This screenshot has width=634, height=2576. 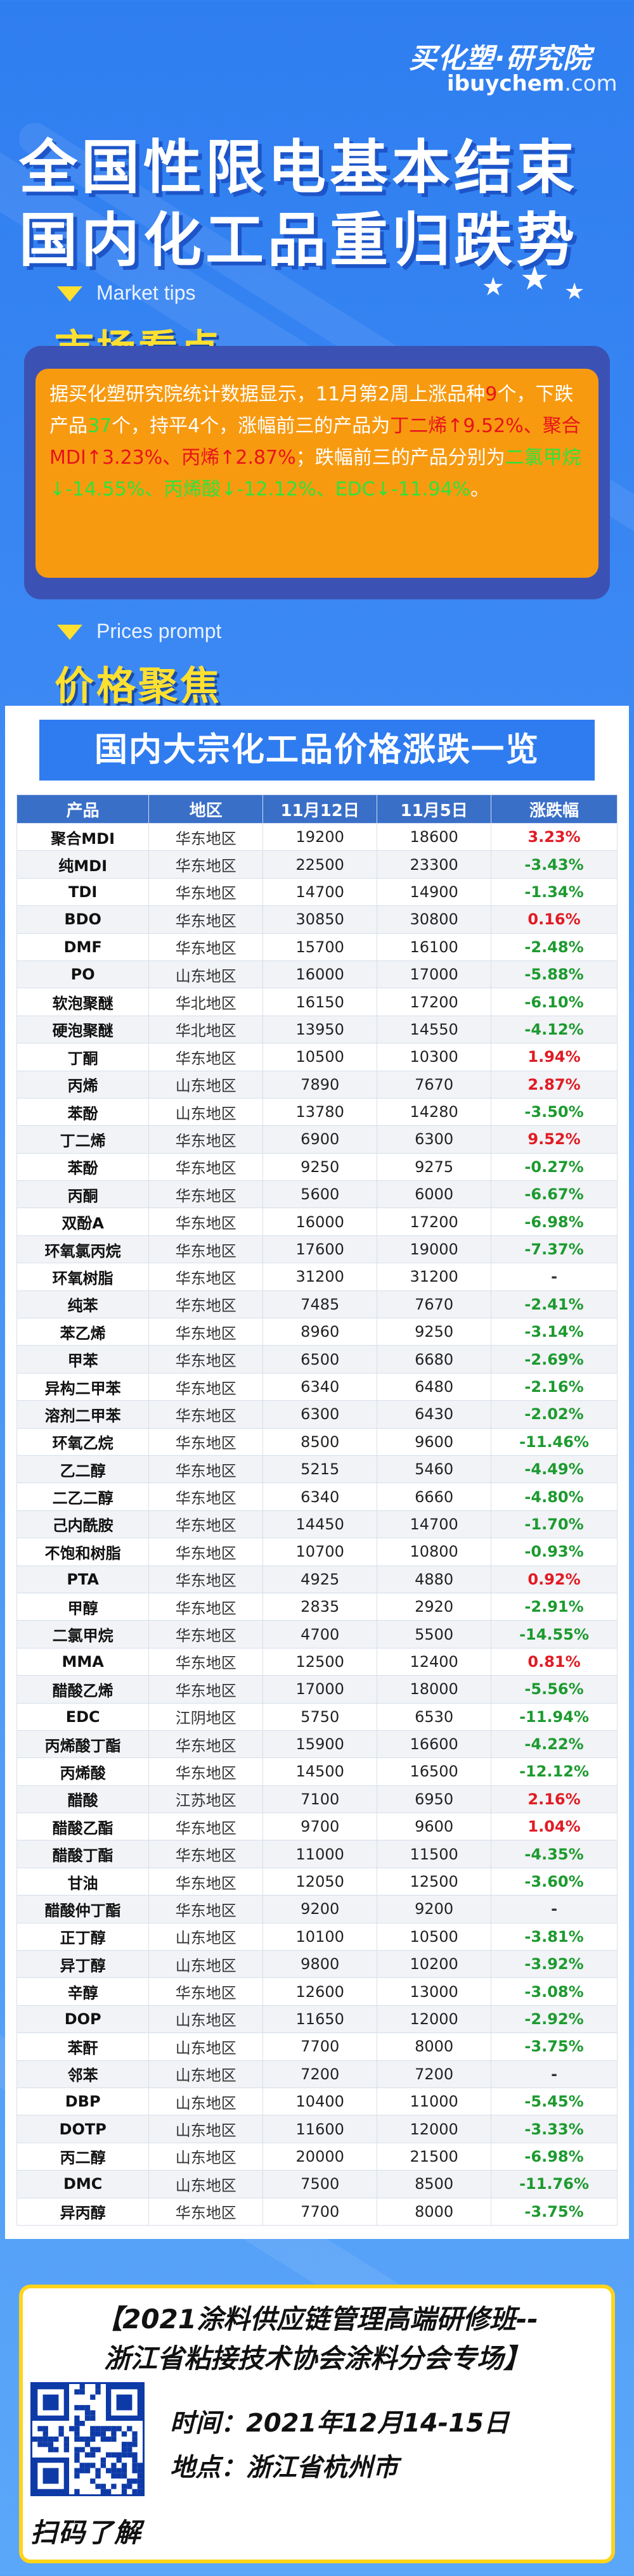 What do you see at coordinates (320, 837) in the screenshot?
I see `cell-nov12-price: 19200` at bounding box center [320, 837].